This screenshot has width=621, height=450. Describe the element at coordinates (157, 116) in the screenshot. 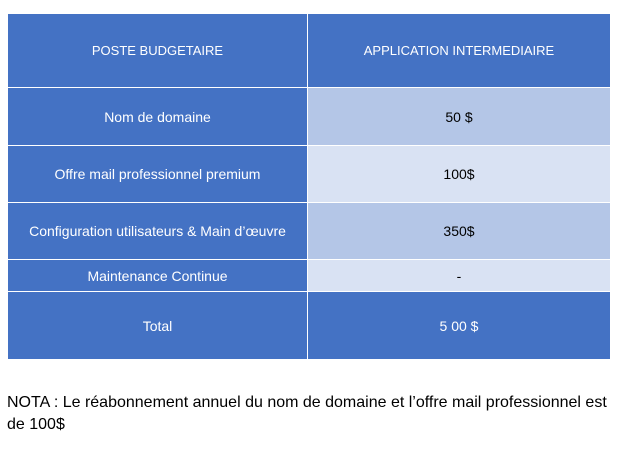

I see `row-label-domain: Nom de domaine` at that location.